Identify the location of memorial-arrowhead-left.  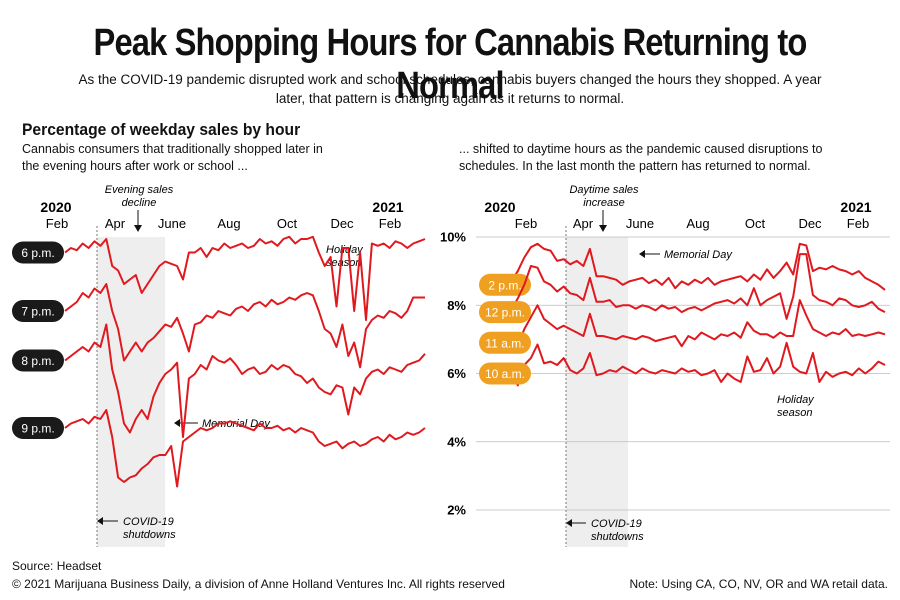
(177, 423).